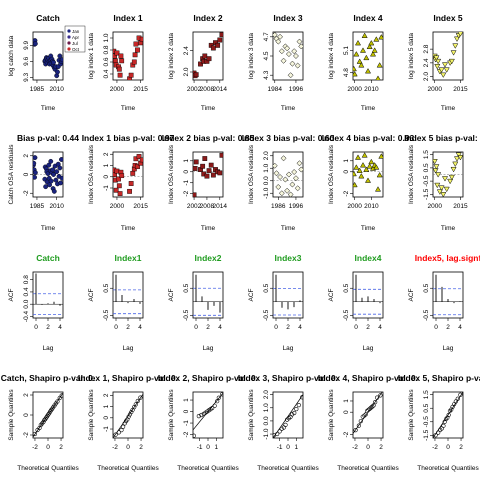 The height and width of the screenshot is (480, 480). I want to click on panel-r3-c0: Catch -0.4 0.0 0.4 0.8 0 2 4 Lag ACF, so click(36, 302).